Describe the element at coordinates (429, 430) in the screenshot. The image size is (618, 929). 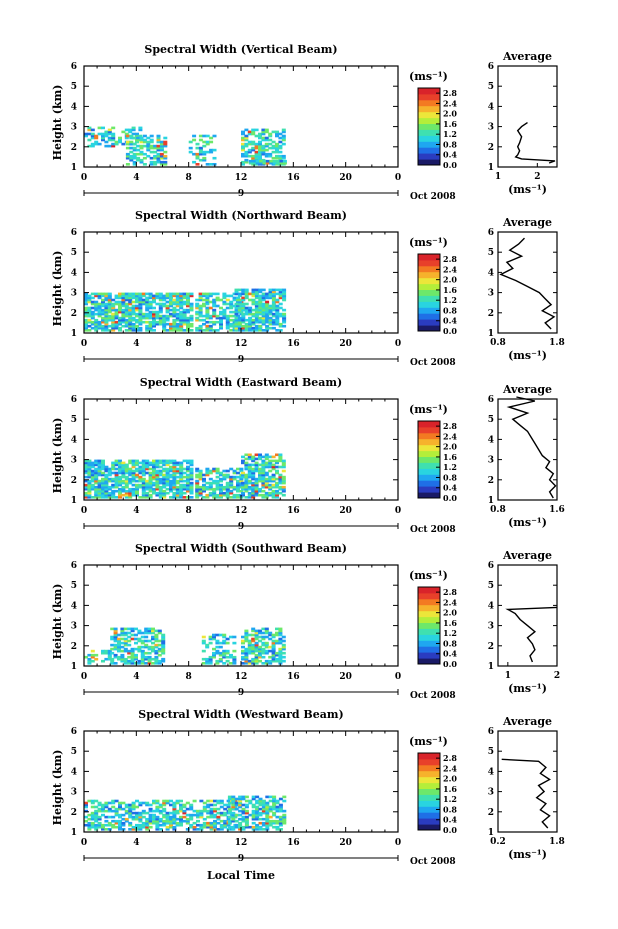
I see `colorbar-swatch` at that location.